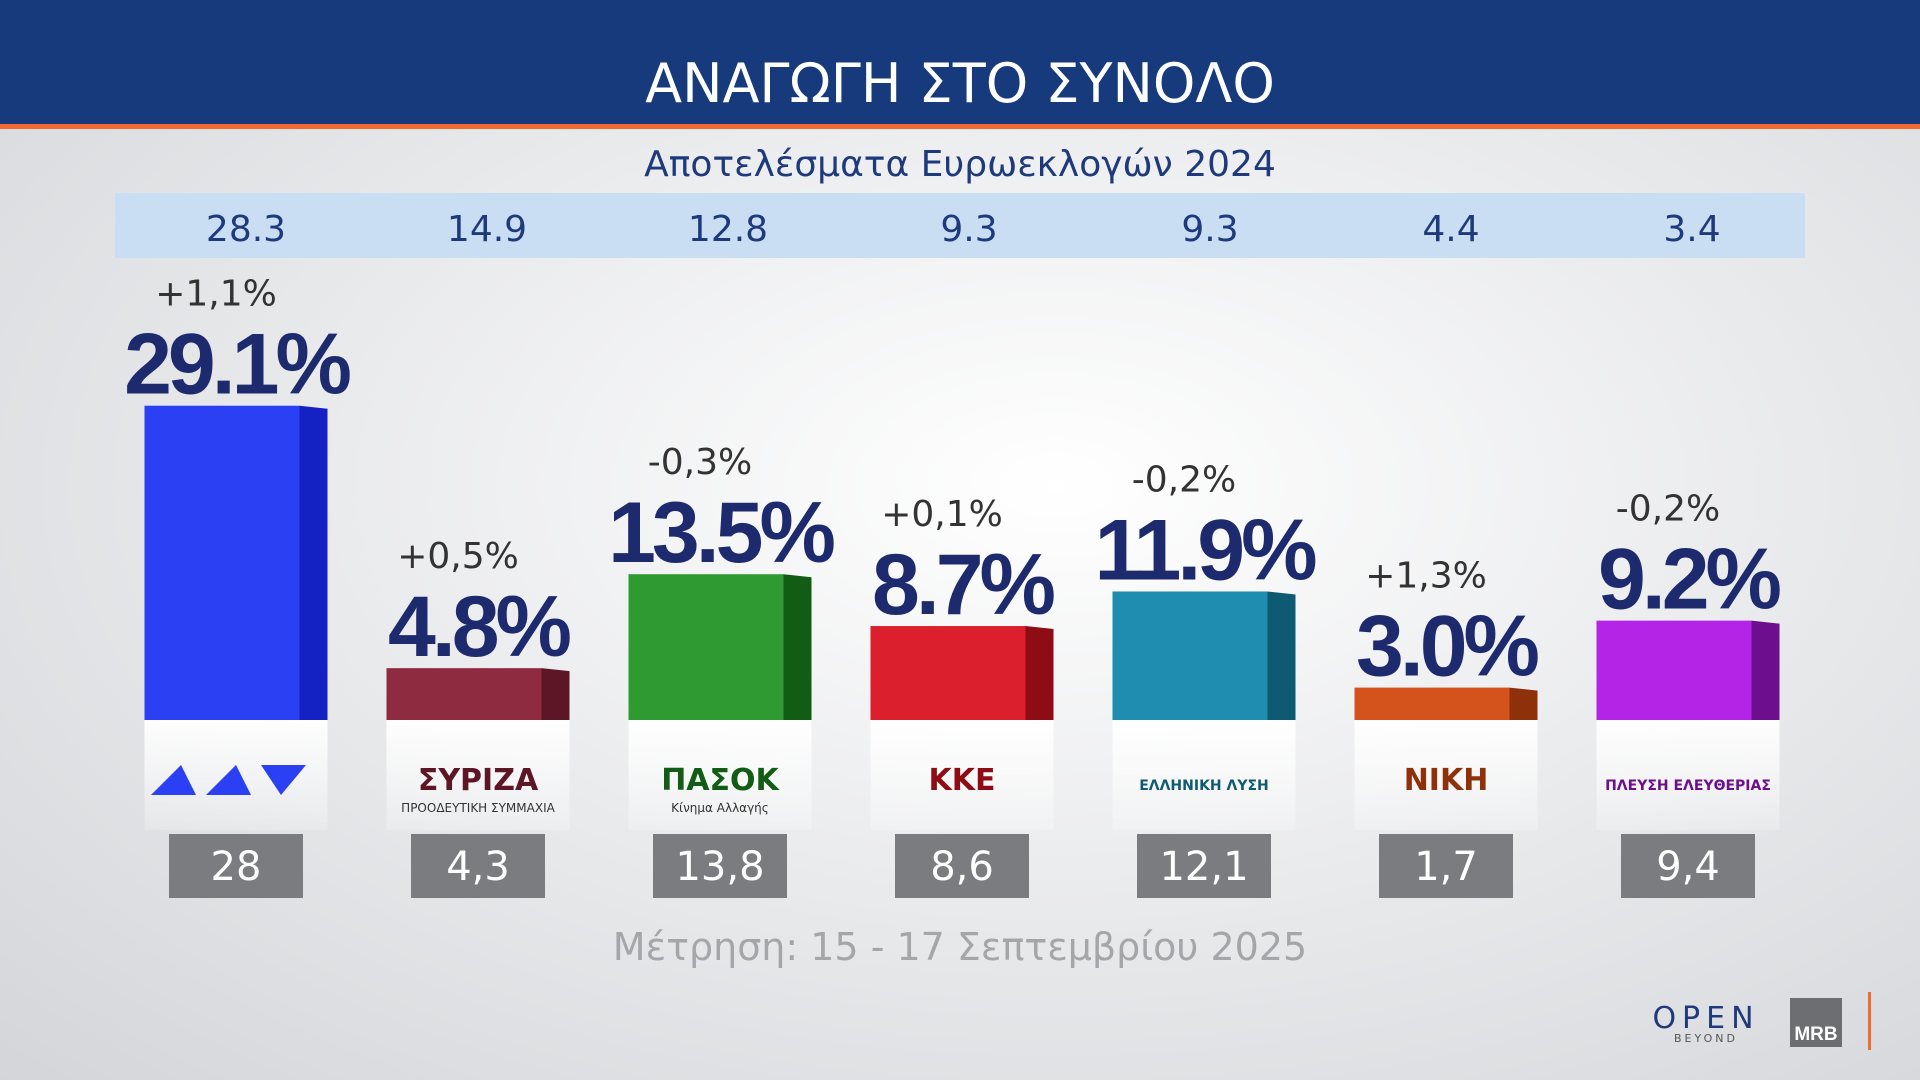  Describe the element at coordinates (963, 585) in the screenshot. I see `value-label: 8.7%` at that location.